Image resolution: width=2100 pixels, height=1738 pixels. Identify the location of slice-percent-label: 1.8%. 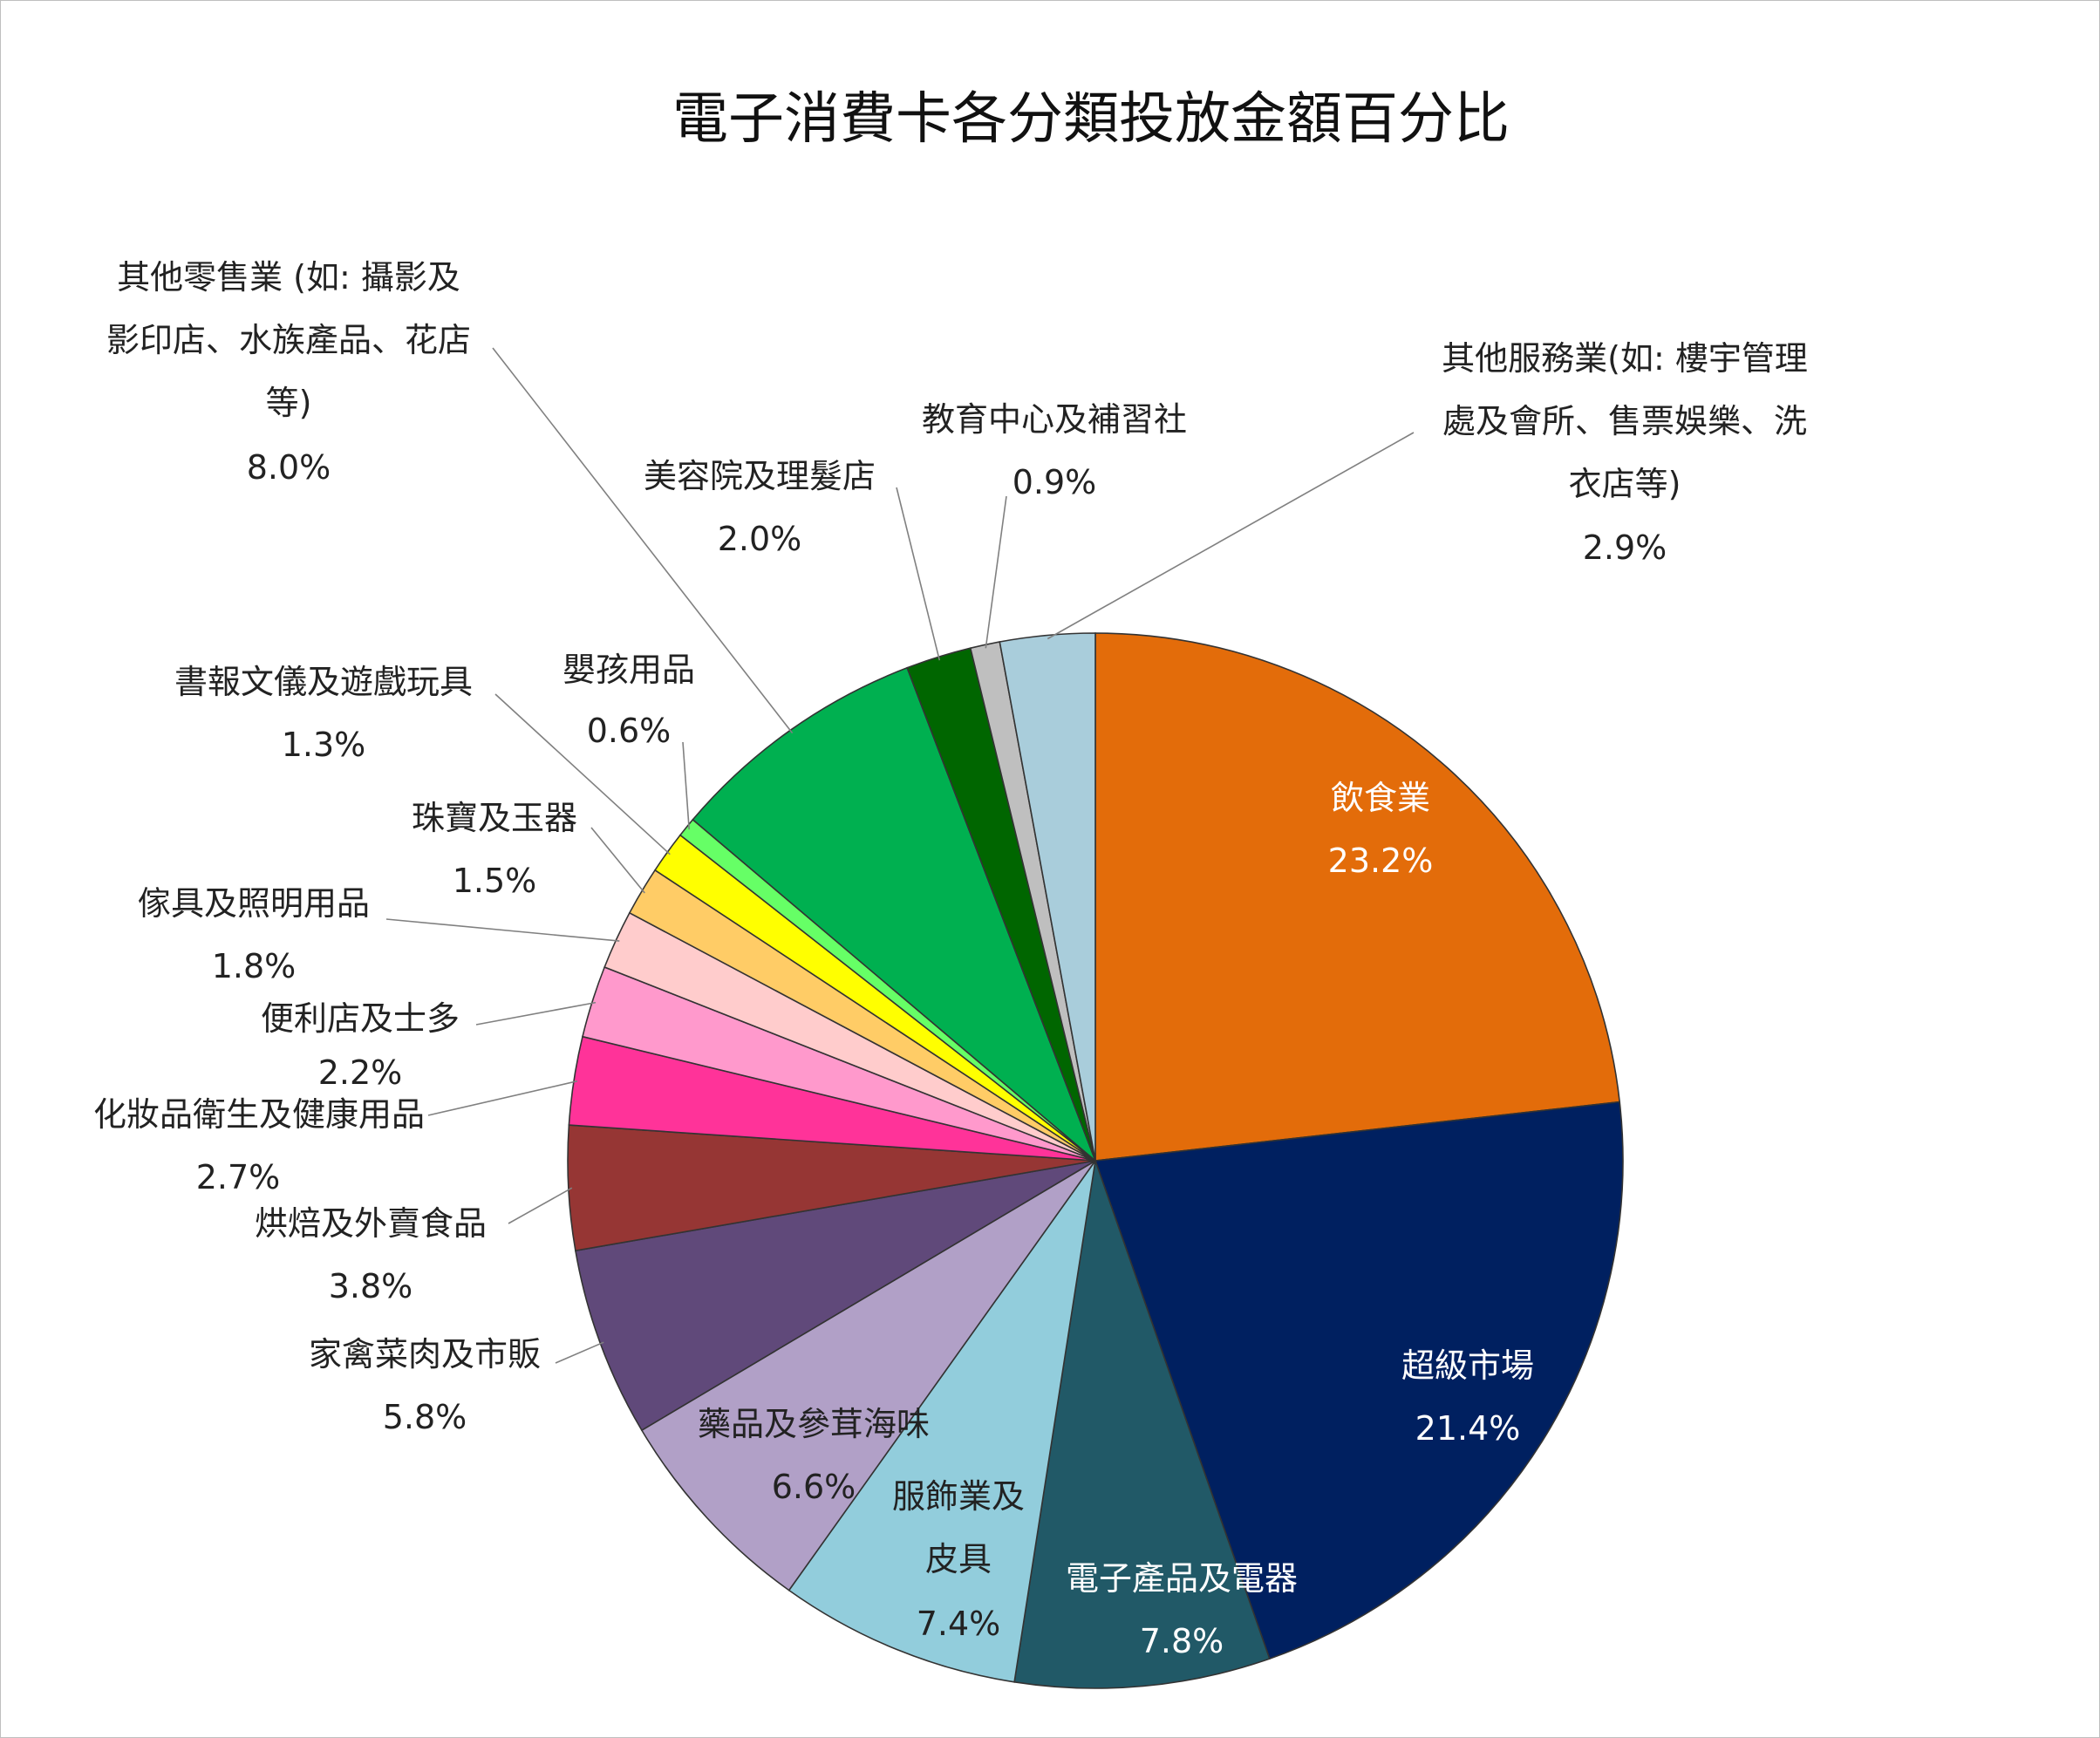
(254, 966).